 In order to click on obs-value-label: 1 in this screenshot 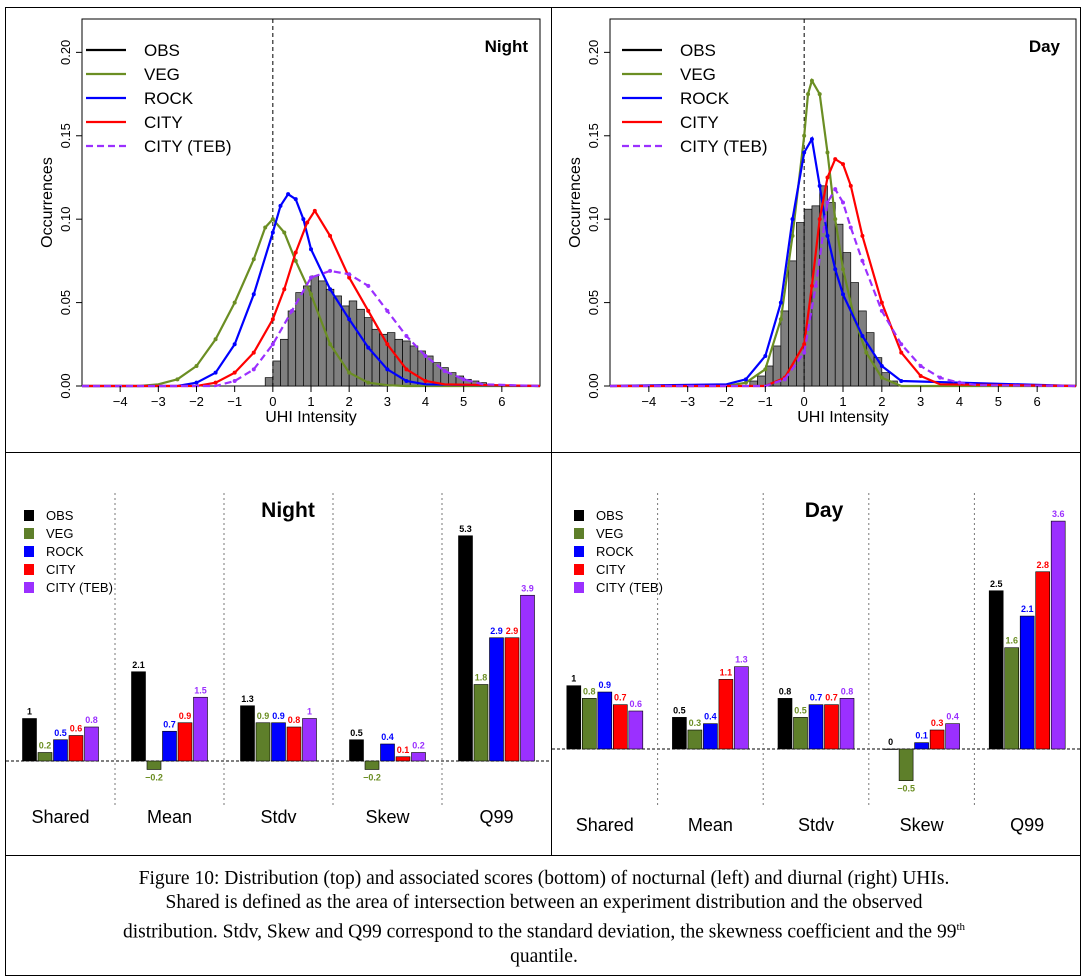, I will do `click(29, 712)`.